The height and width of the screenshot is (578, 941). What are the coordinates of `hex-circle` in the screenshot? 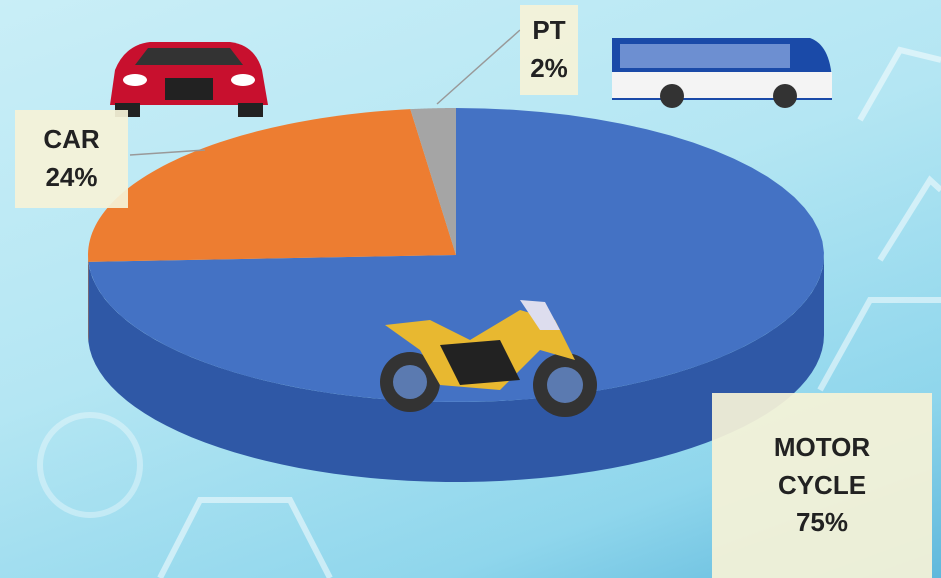 It's located at (90, 465).